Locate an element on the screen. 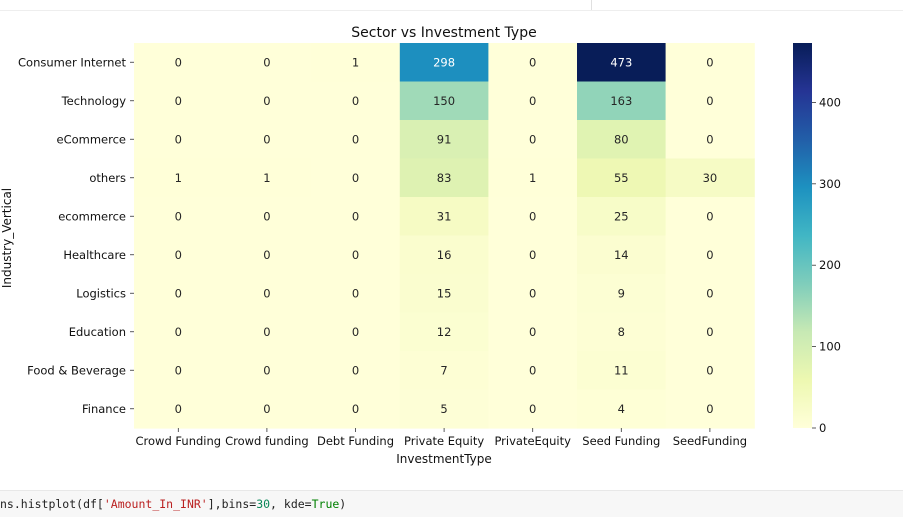 The height and width of the screenshot is (517, 903). cell-annotation: 83 is located at coordinates (444, 178).